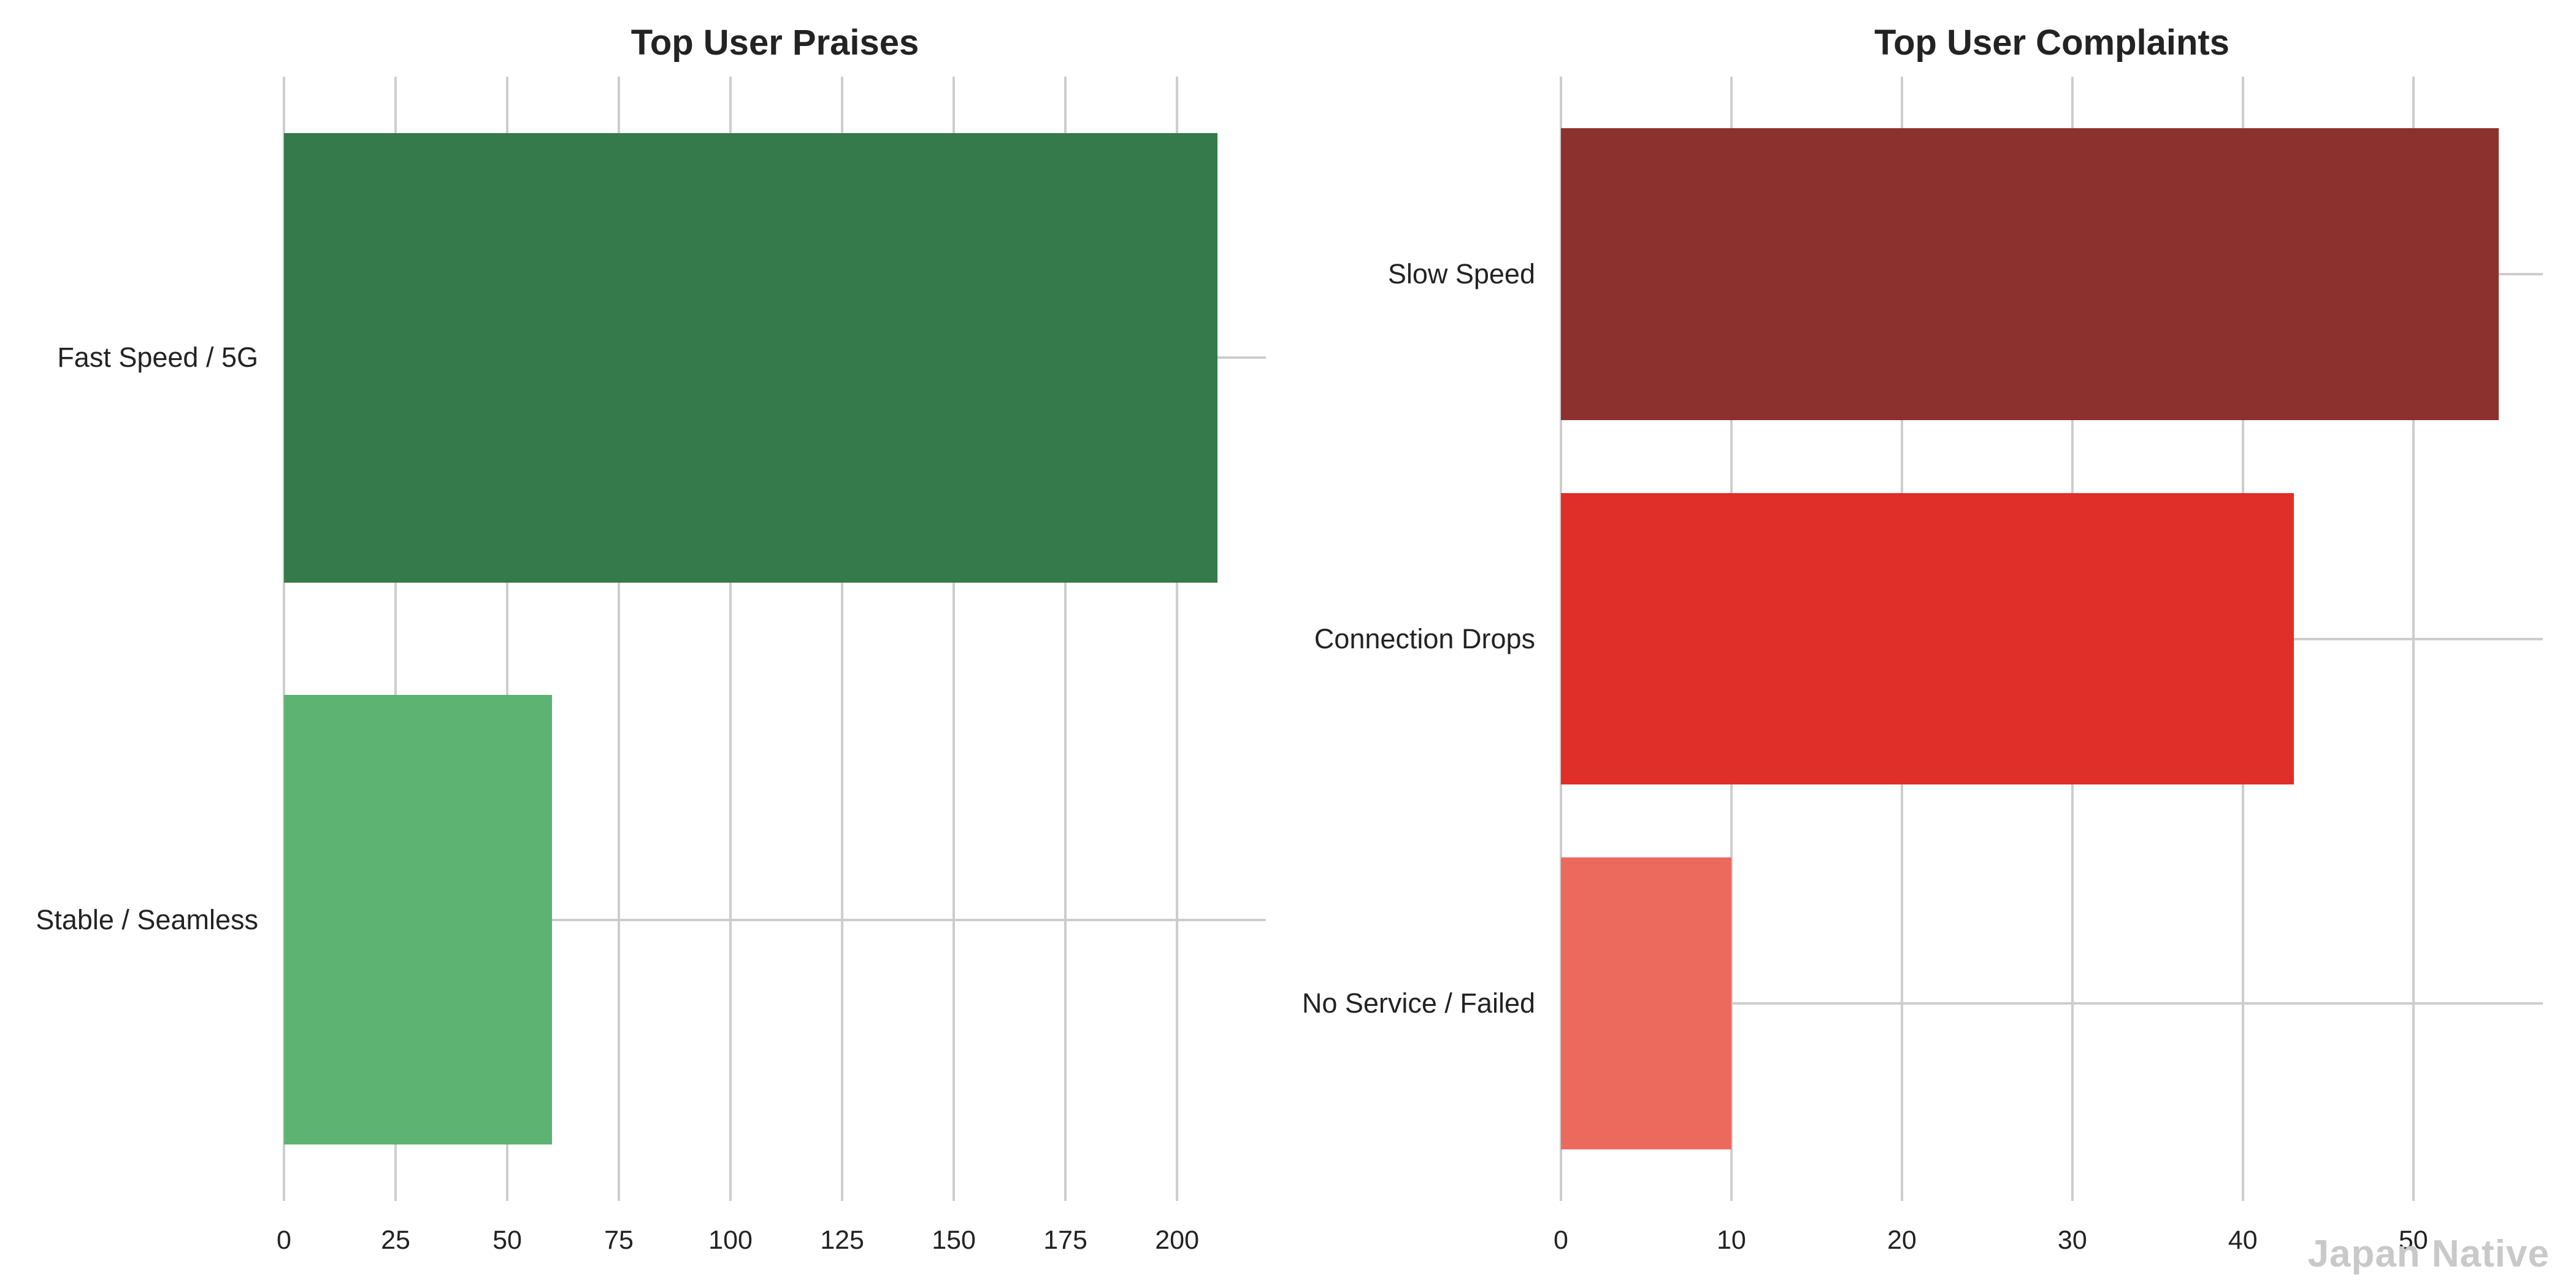 The image size is (2576, 1288). Describe the element at coordinates (1065, 1240) in the screenshot. I see `x-tick-label: 175` at that location.